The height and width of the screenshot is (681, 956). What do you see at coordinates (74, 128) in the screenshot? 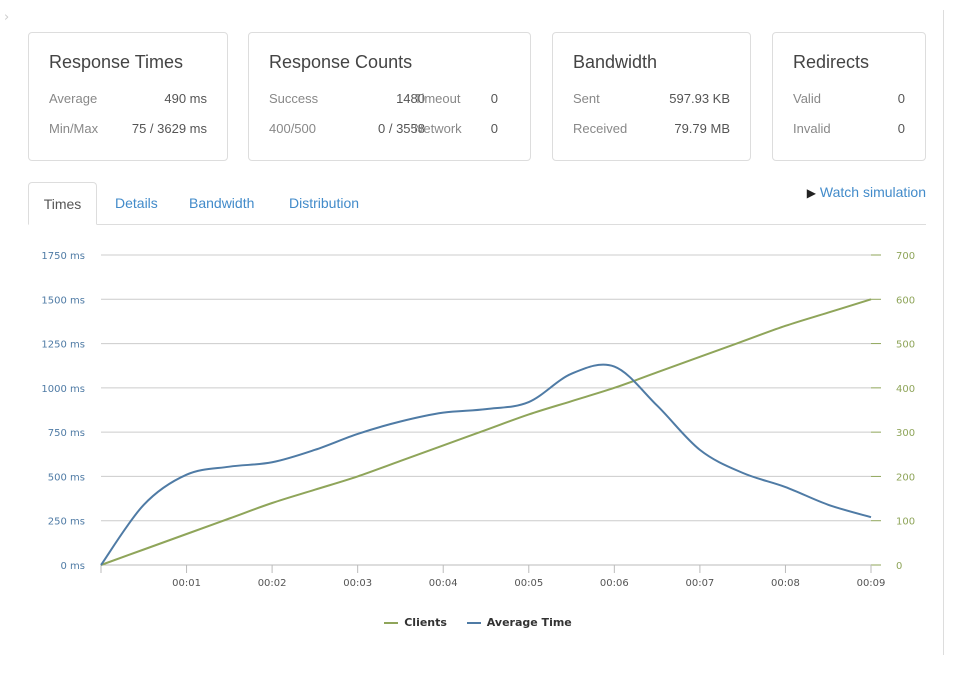
I see `minmax-label: Min/Max` at bounding box center [74, 128].